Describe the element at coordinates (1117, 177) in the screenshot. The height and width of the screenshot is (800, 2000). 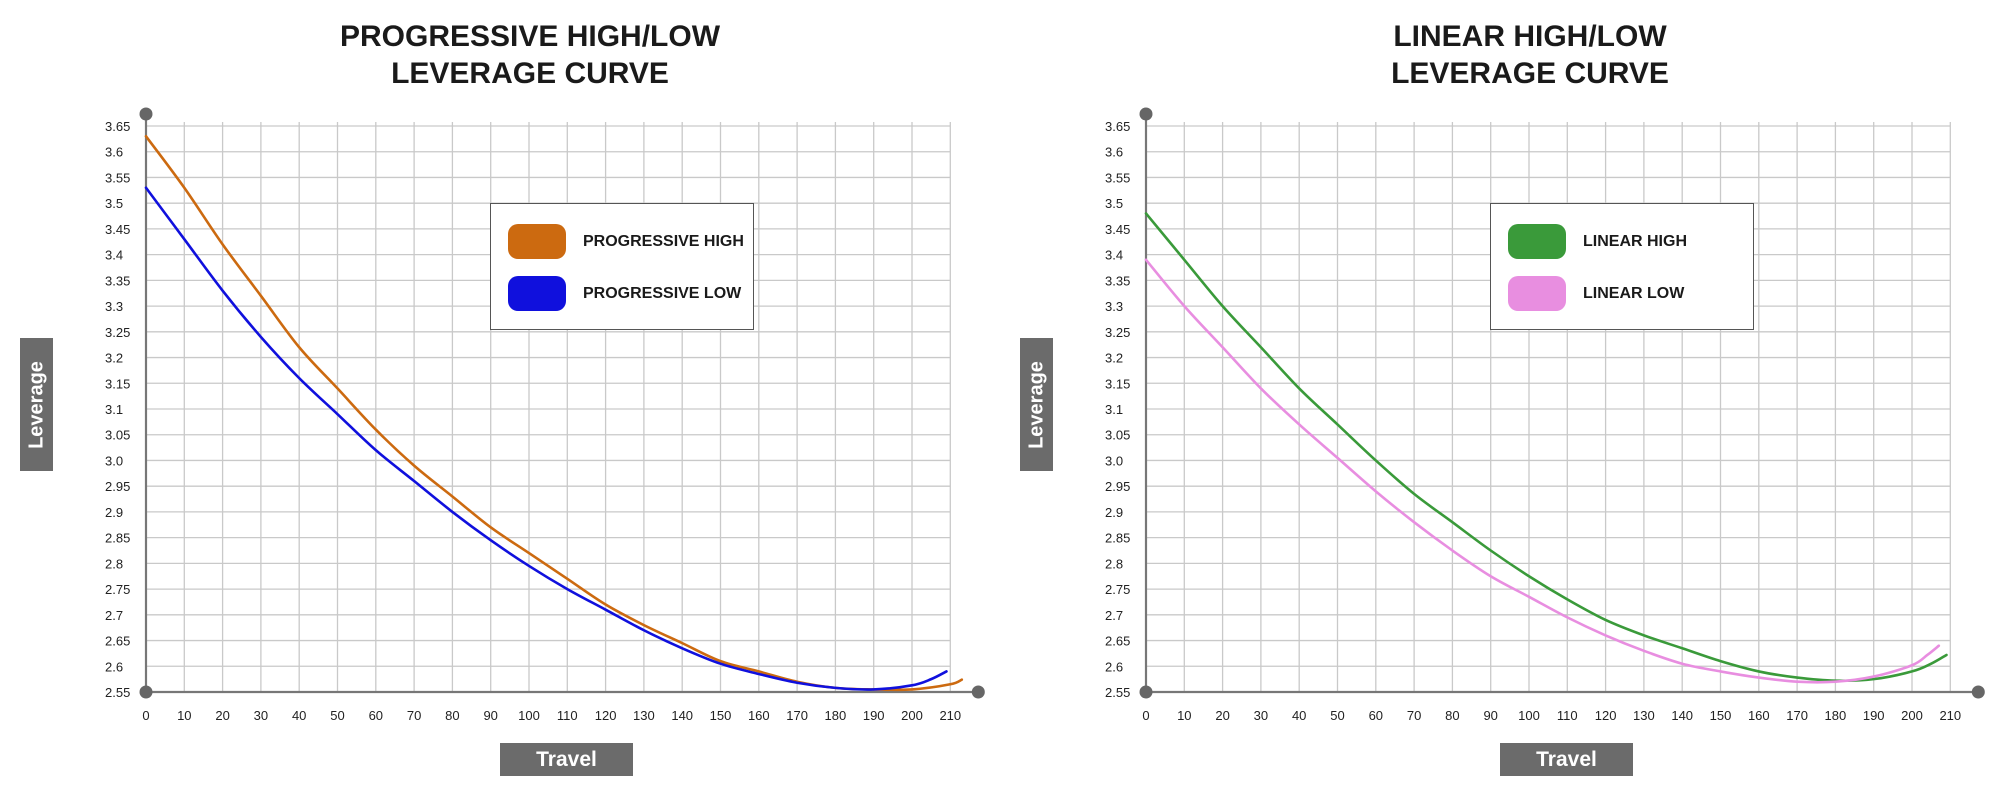
I see `y-tick-label: 3.55` at that location.